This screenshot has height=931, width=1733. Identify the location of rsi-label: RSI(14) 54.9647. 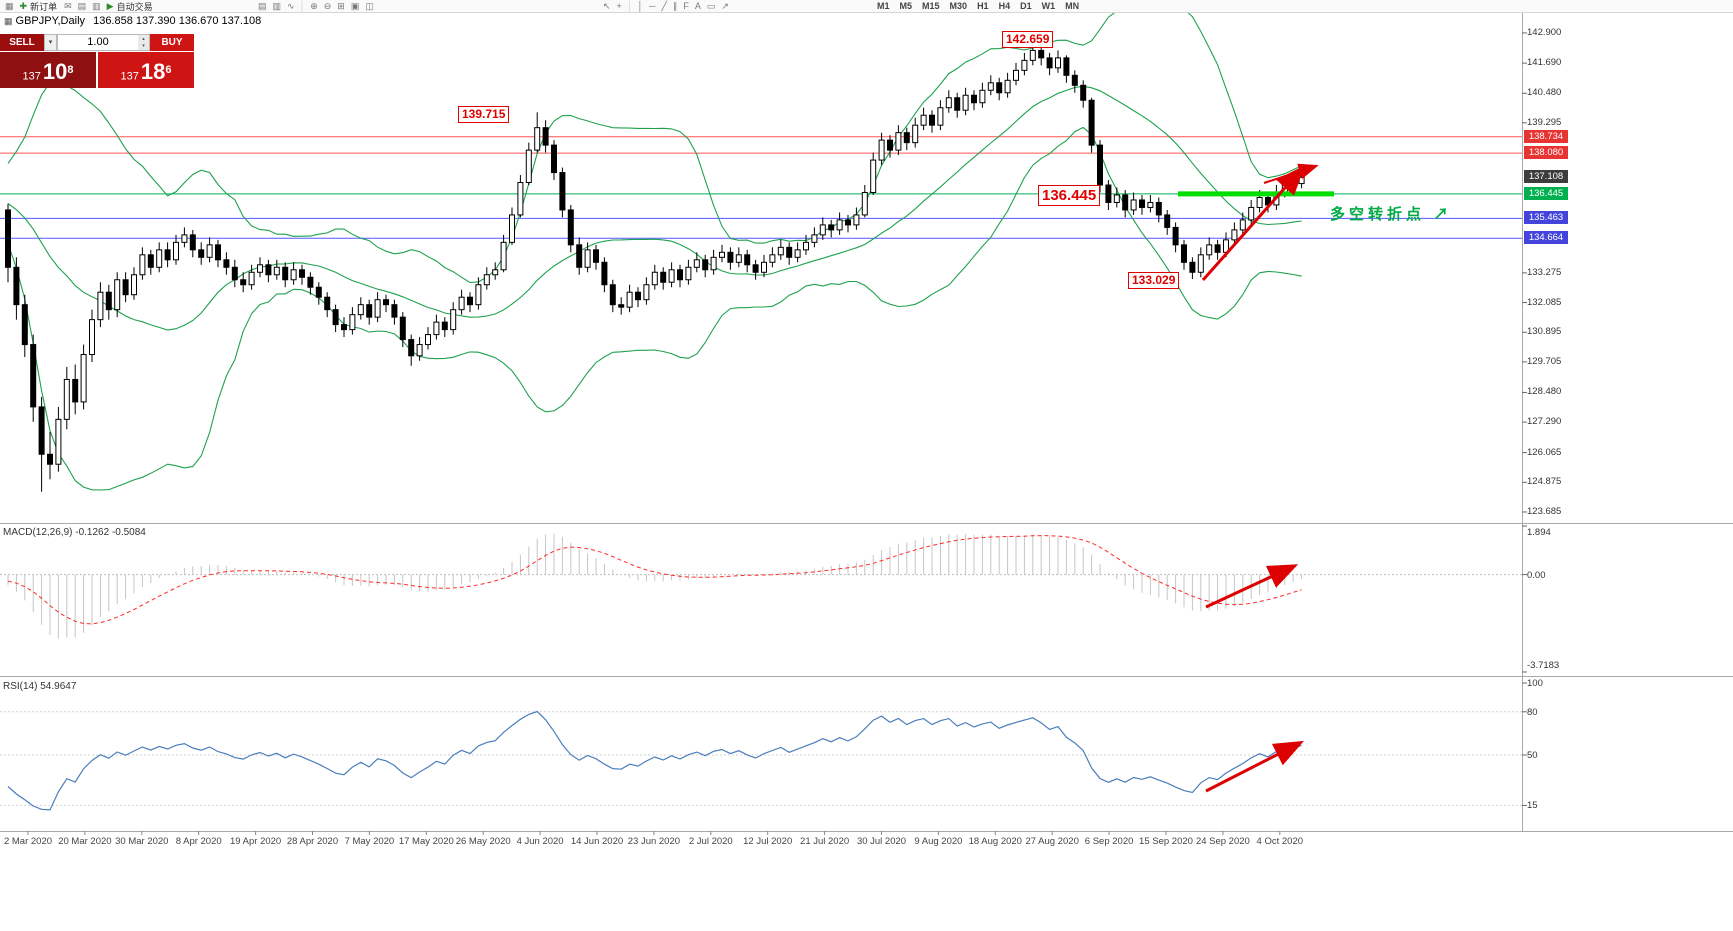
(40, 686).